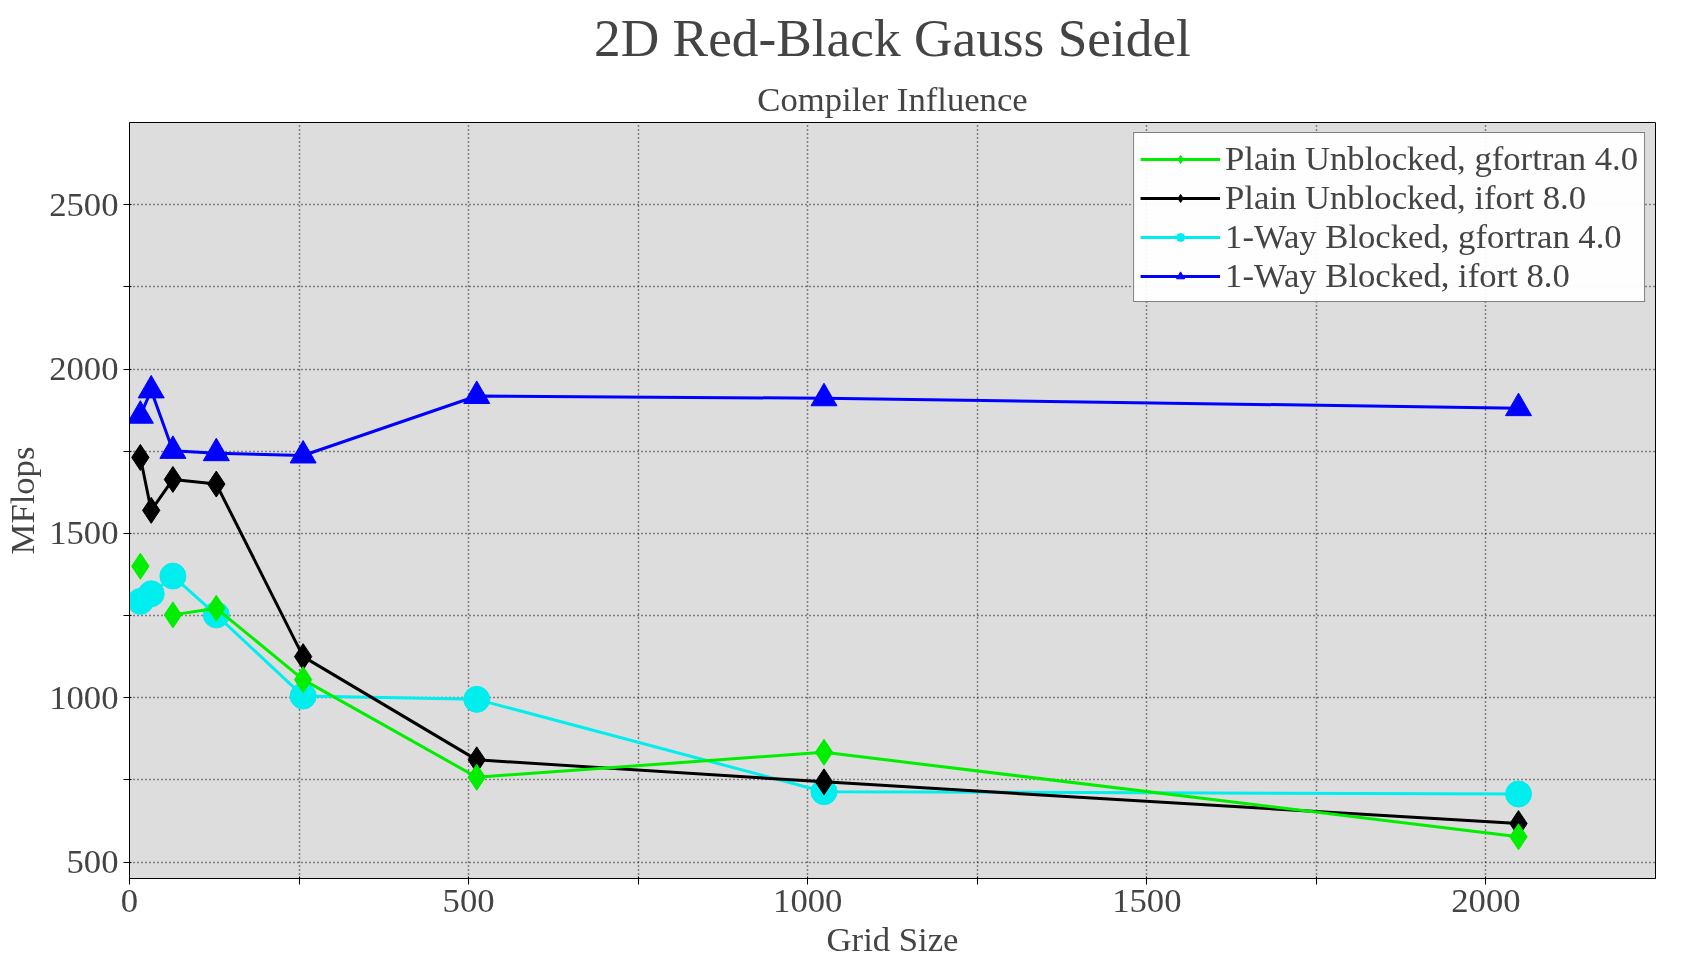 This screenshot has width=1694, height=978. What do you see at coordinates (892, 98) in the screenshot?
I see `chart-subtitle: Compiler Influence` at bounding box center [892, 98].